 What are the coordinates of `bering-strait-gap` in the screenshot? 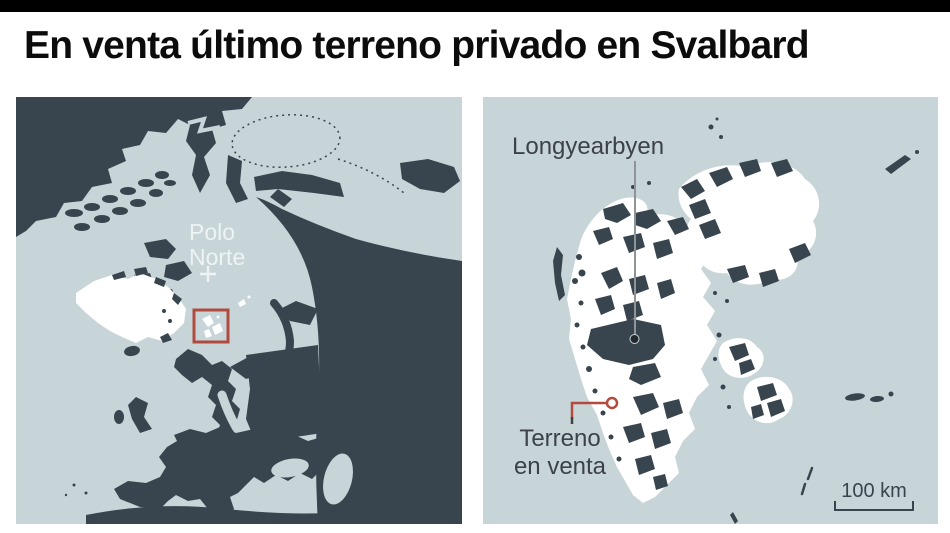 It's located at (204, 125).